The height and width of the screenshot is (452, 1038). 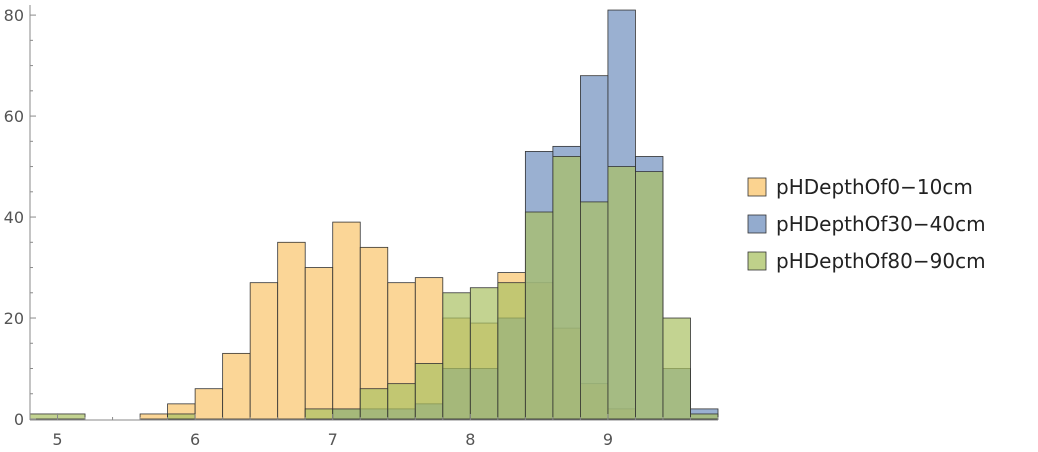 I want to click on x-tick-label: 5, so click(x=57, y=439).